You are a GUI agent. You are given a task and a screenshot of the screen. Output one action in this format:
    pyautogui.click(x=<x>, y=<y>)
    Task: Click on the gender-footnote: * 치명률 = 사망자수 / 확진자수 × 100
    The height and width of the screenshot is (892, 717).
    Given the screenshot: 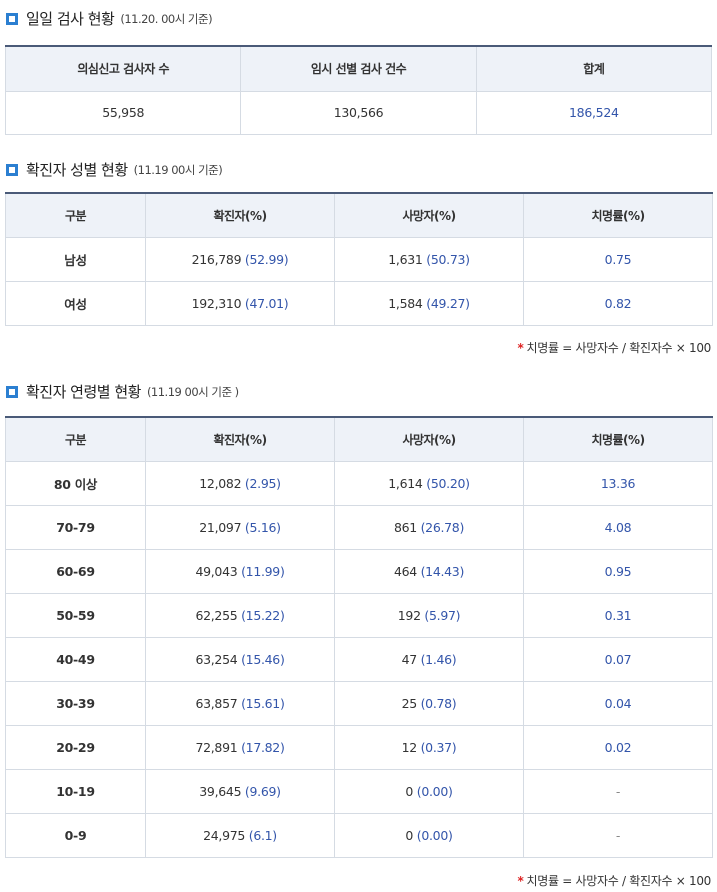 What is the action you would take?
    pyautogui.click(x=614, y=347)
    